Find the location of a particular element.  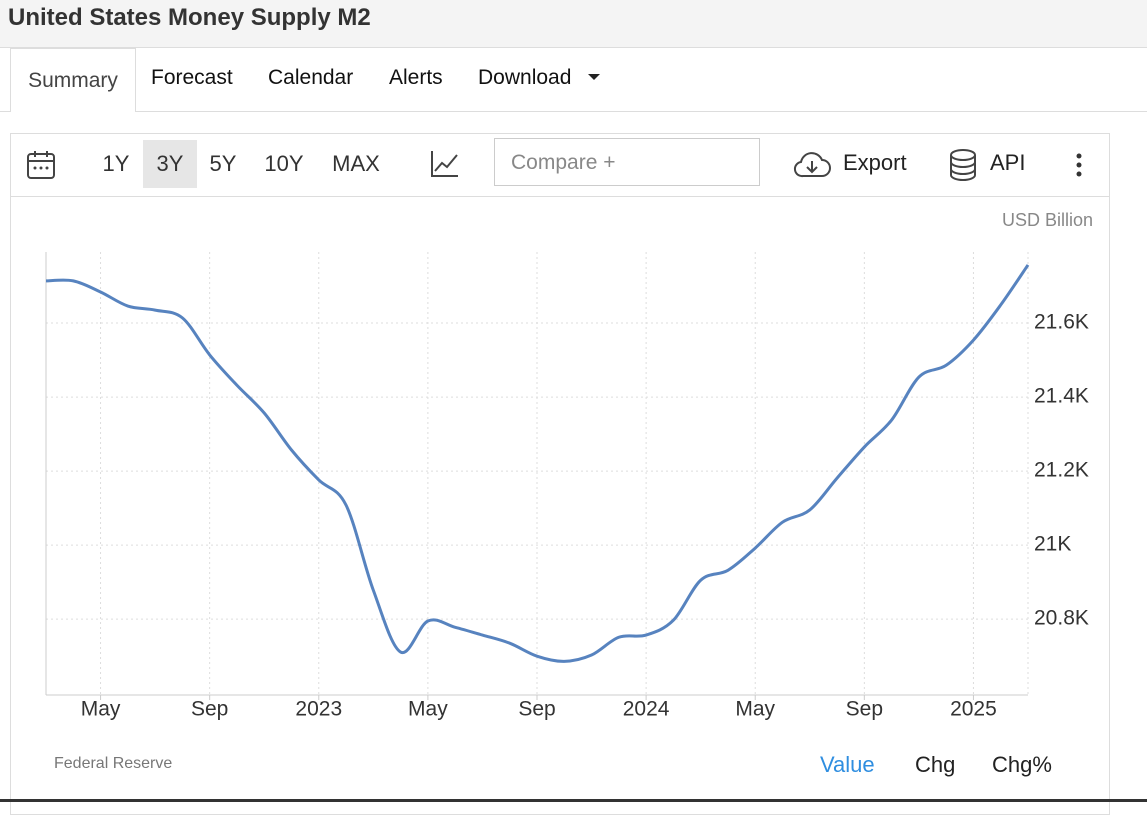

range-button: 5Y is located at coordinates (223, 163).